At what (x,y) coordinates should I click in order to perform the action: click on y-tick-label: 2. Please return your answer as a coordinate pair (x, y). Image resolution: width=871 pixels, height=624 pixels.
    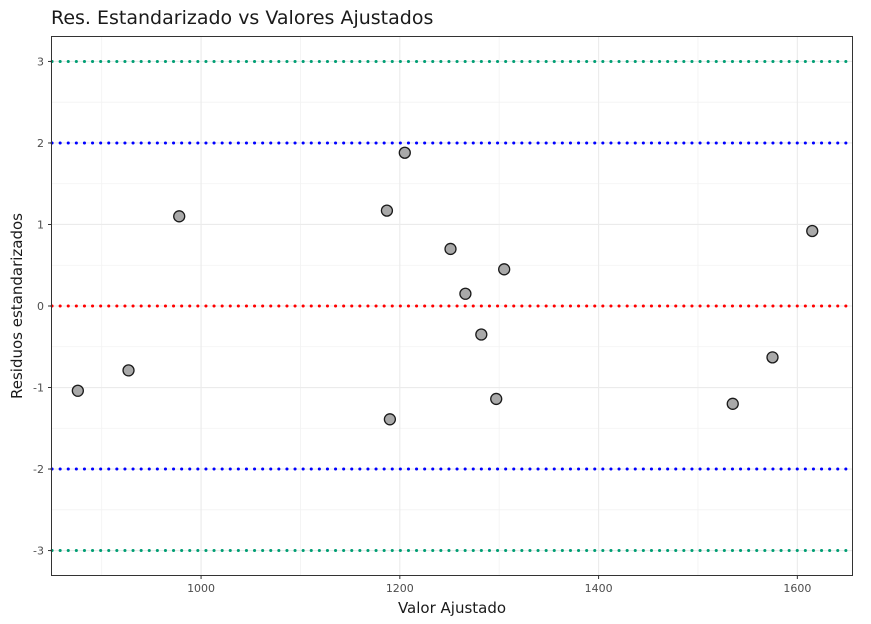
    Looking at the image, I should click on (40, 143).